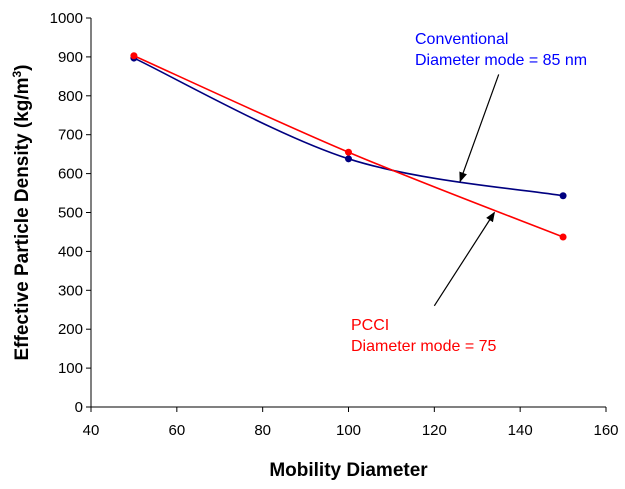 The image size is (625, 489). I want to click on y-tick-label: 0, so click(79, 407).